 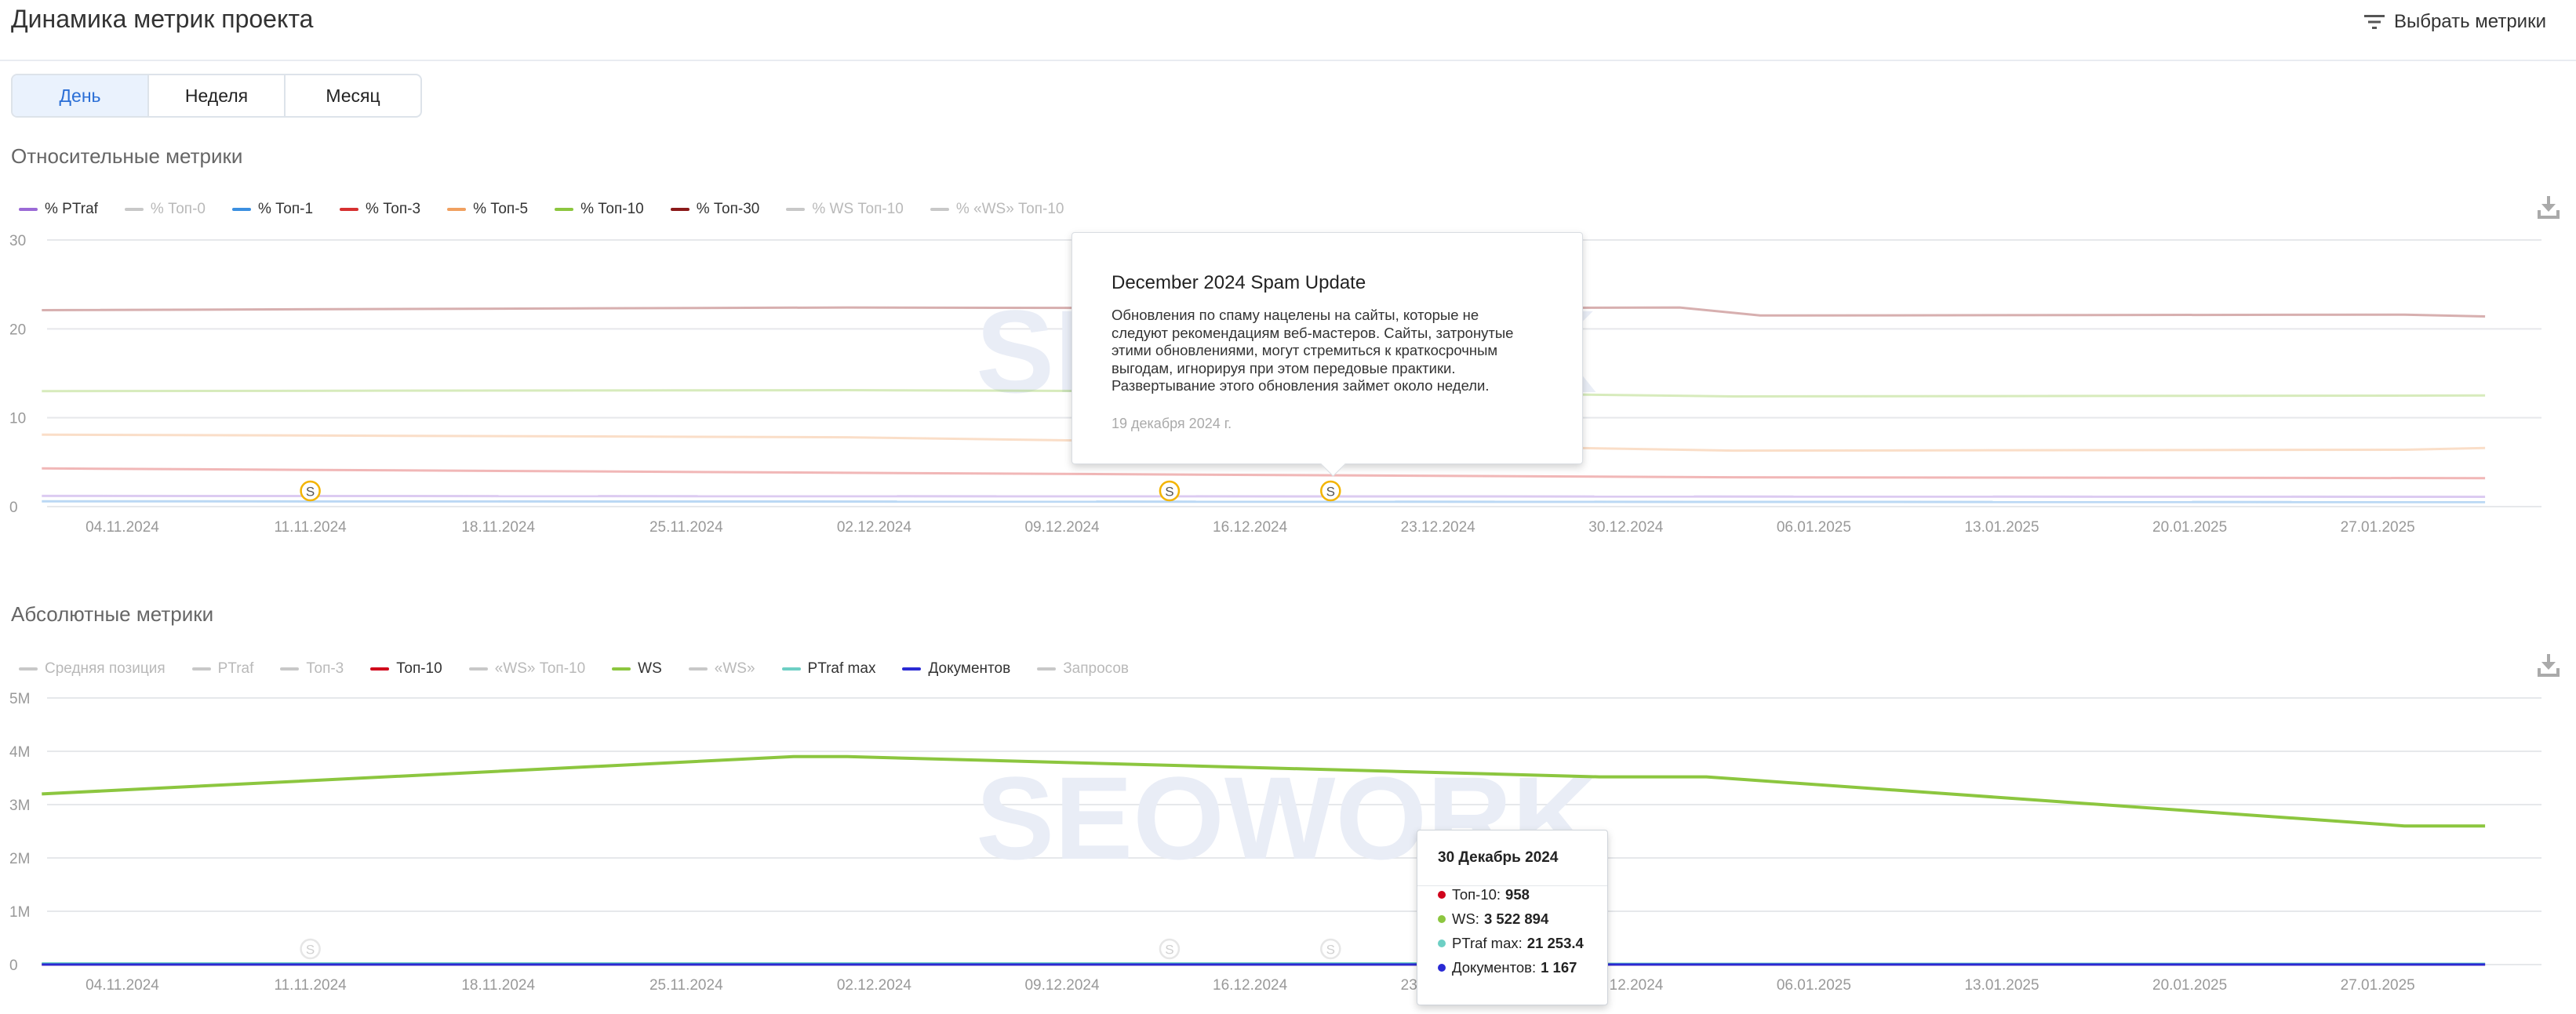 I want to click on tab-week: Неделя, so click(x=217, y=95).